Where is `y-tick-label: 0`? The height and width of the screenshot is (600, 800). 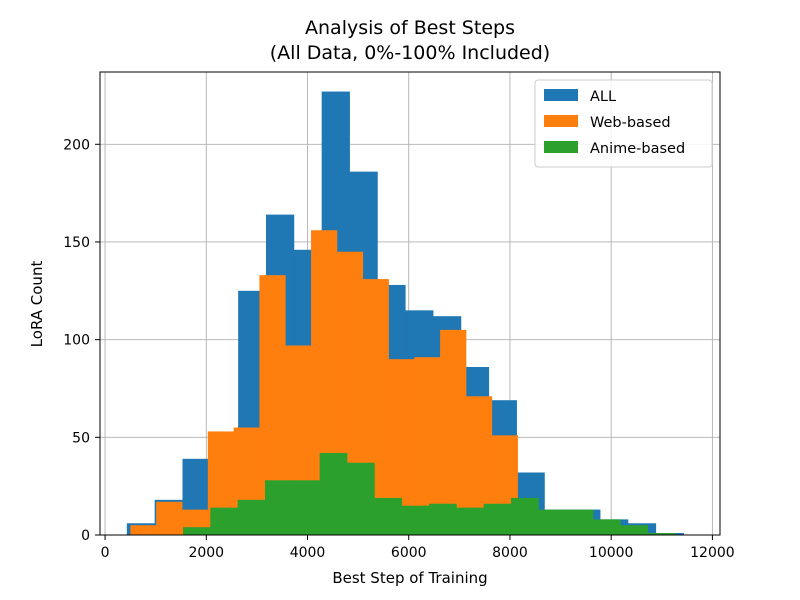
y-tick-label: 0 is located at coordinates (85, 536).